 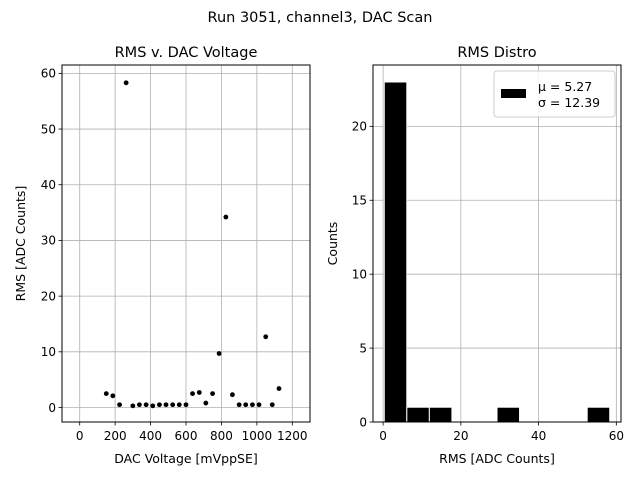 I want to click on scatter-ytick-label: 60, so click(x=48, y=74).